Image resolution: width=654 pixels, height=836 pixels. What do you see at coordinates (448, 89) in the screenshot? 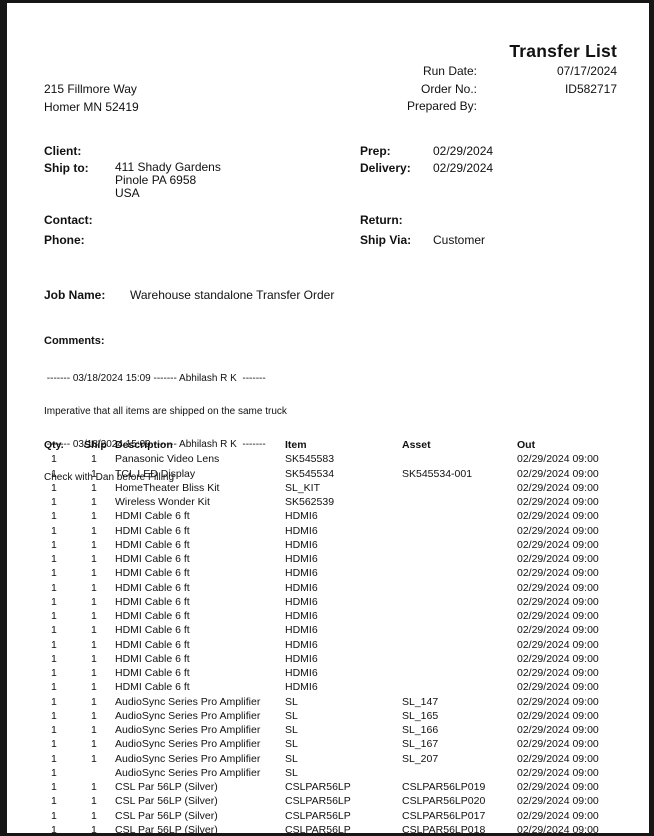
I see `order-no-label: Order No.:` at bounding box center [448, 89].